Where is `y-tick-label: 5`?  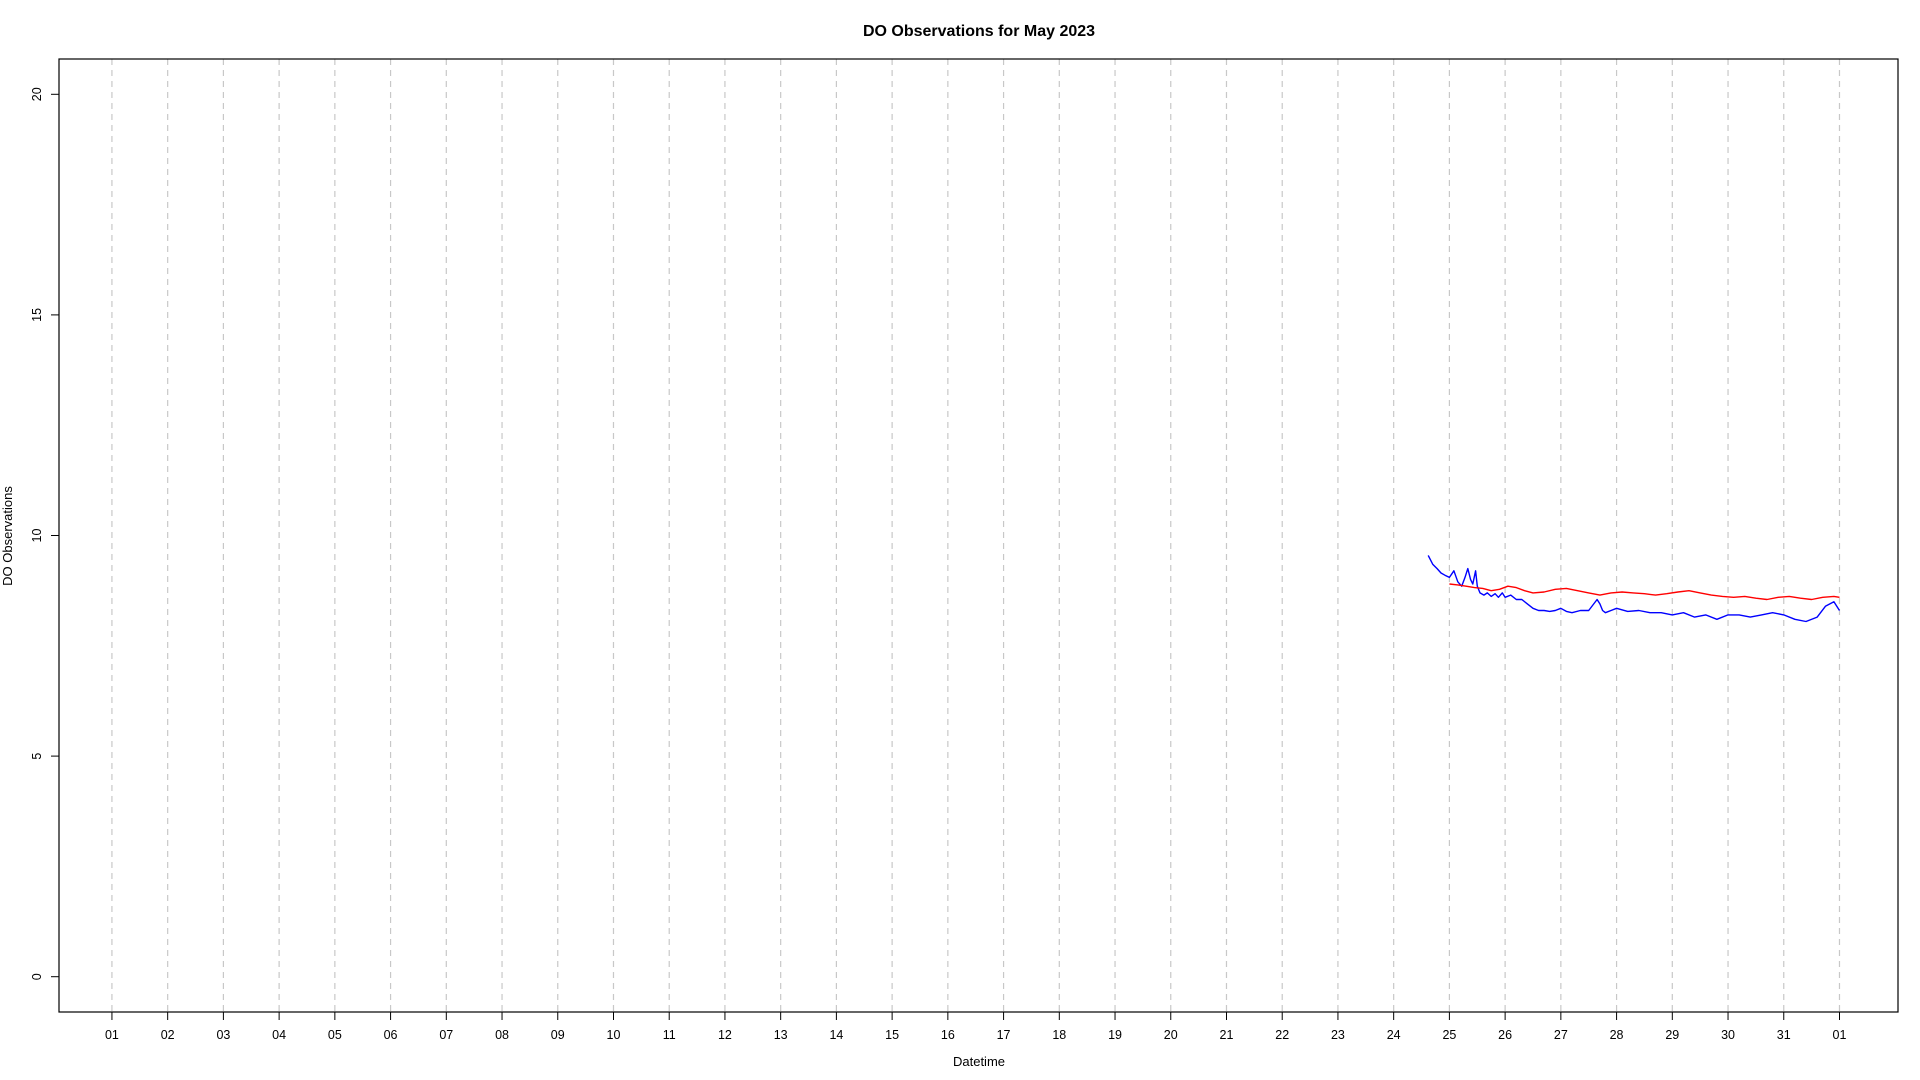
y-tick-label: 5 is located at coordinates (37, 756).